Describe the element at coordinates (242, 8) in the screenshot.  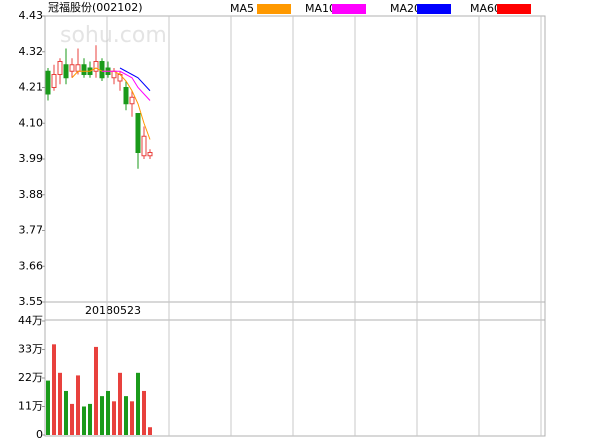
I see `legend-label: MA5` at that location.